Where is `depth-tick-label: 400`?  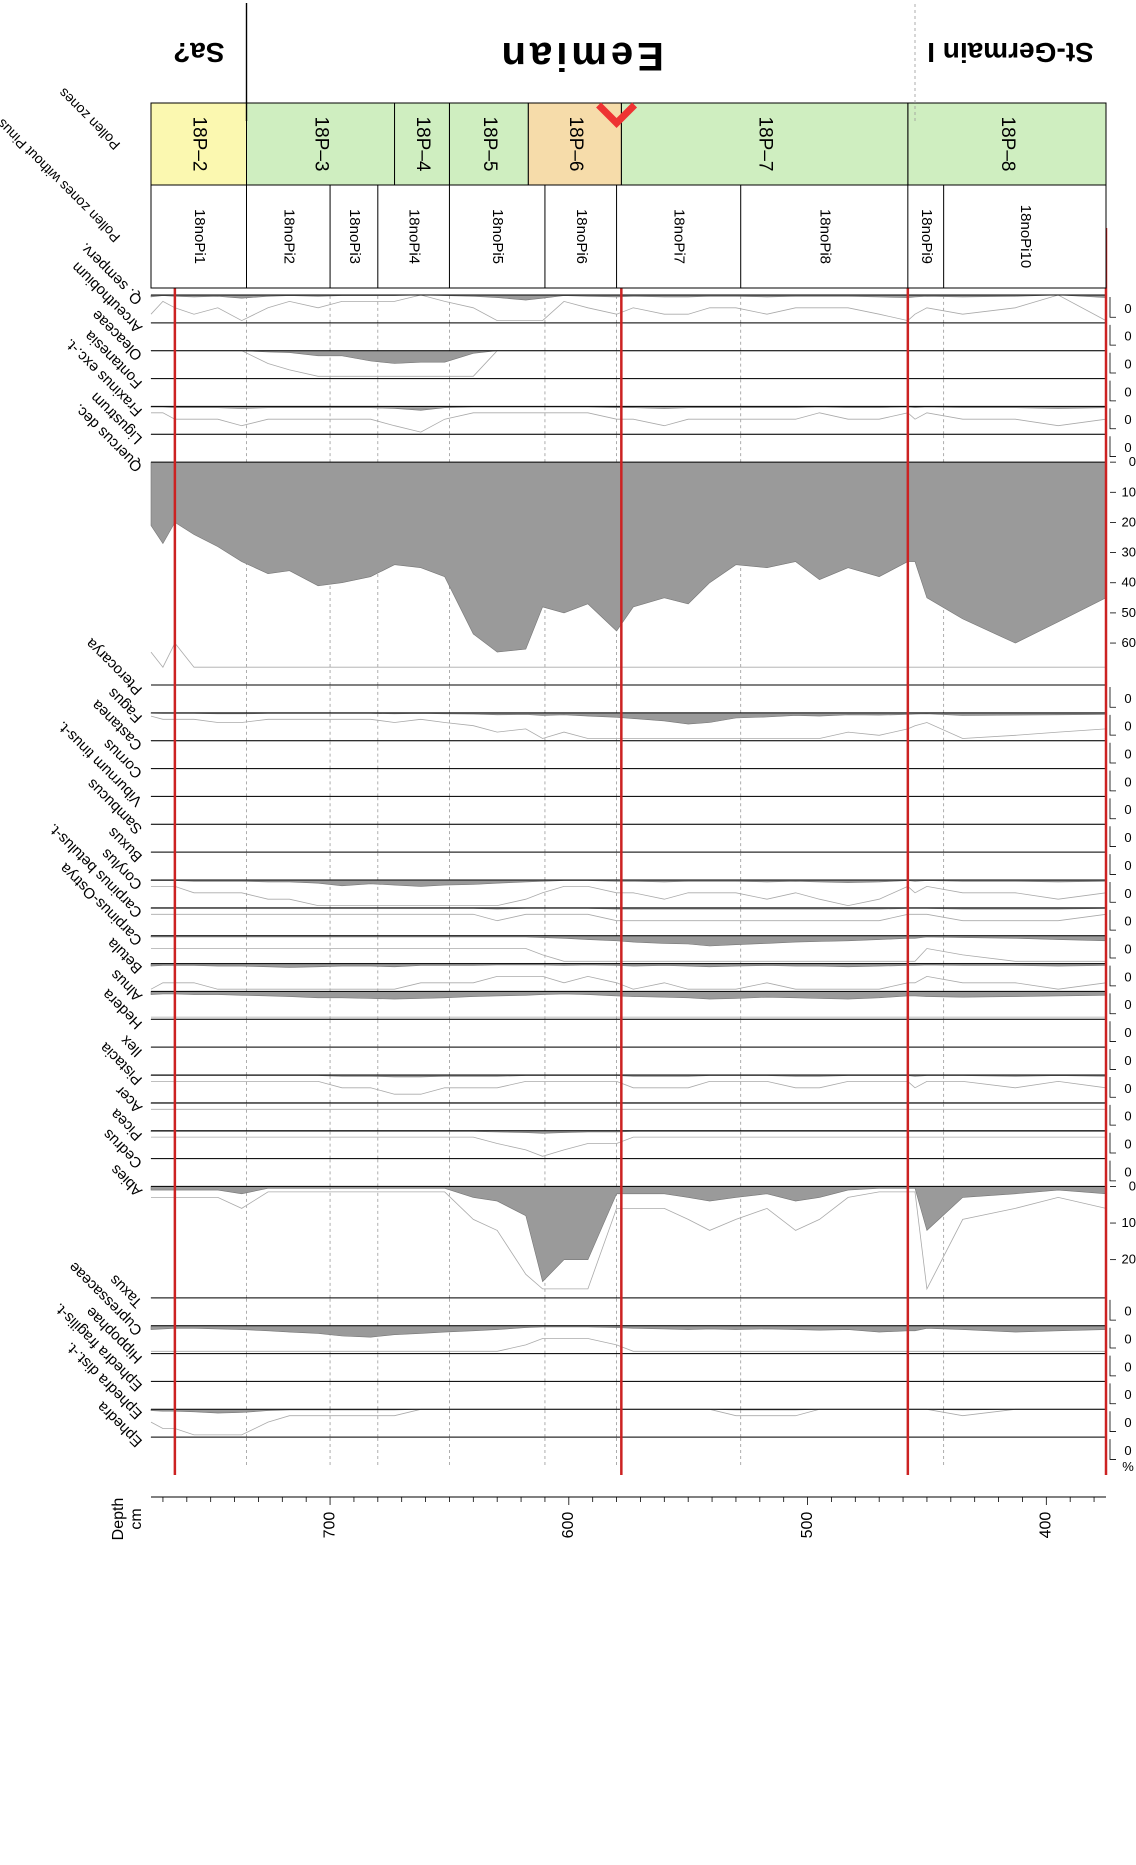 depth-tick-label: 400 is located at coordinates (1046, 1525).